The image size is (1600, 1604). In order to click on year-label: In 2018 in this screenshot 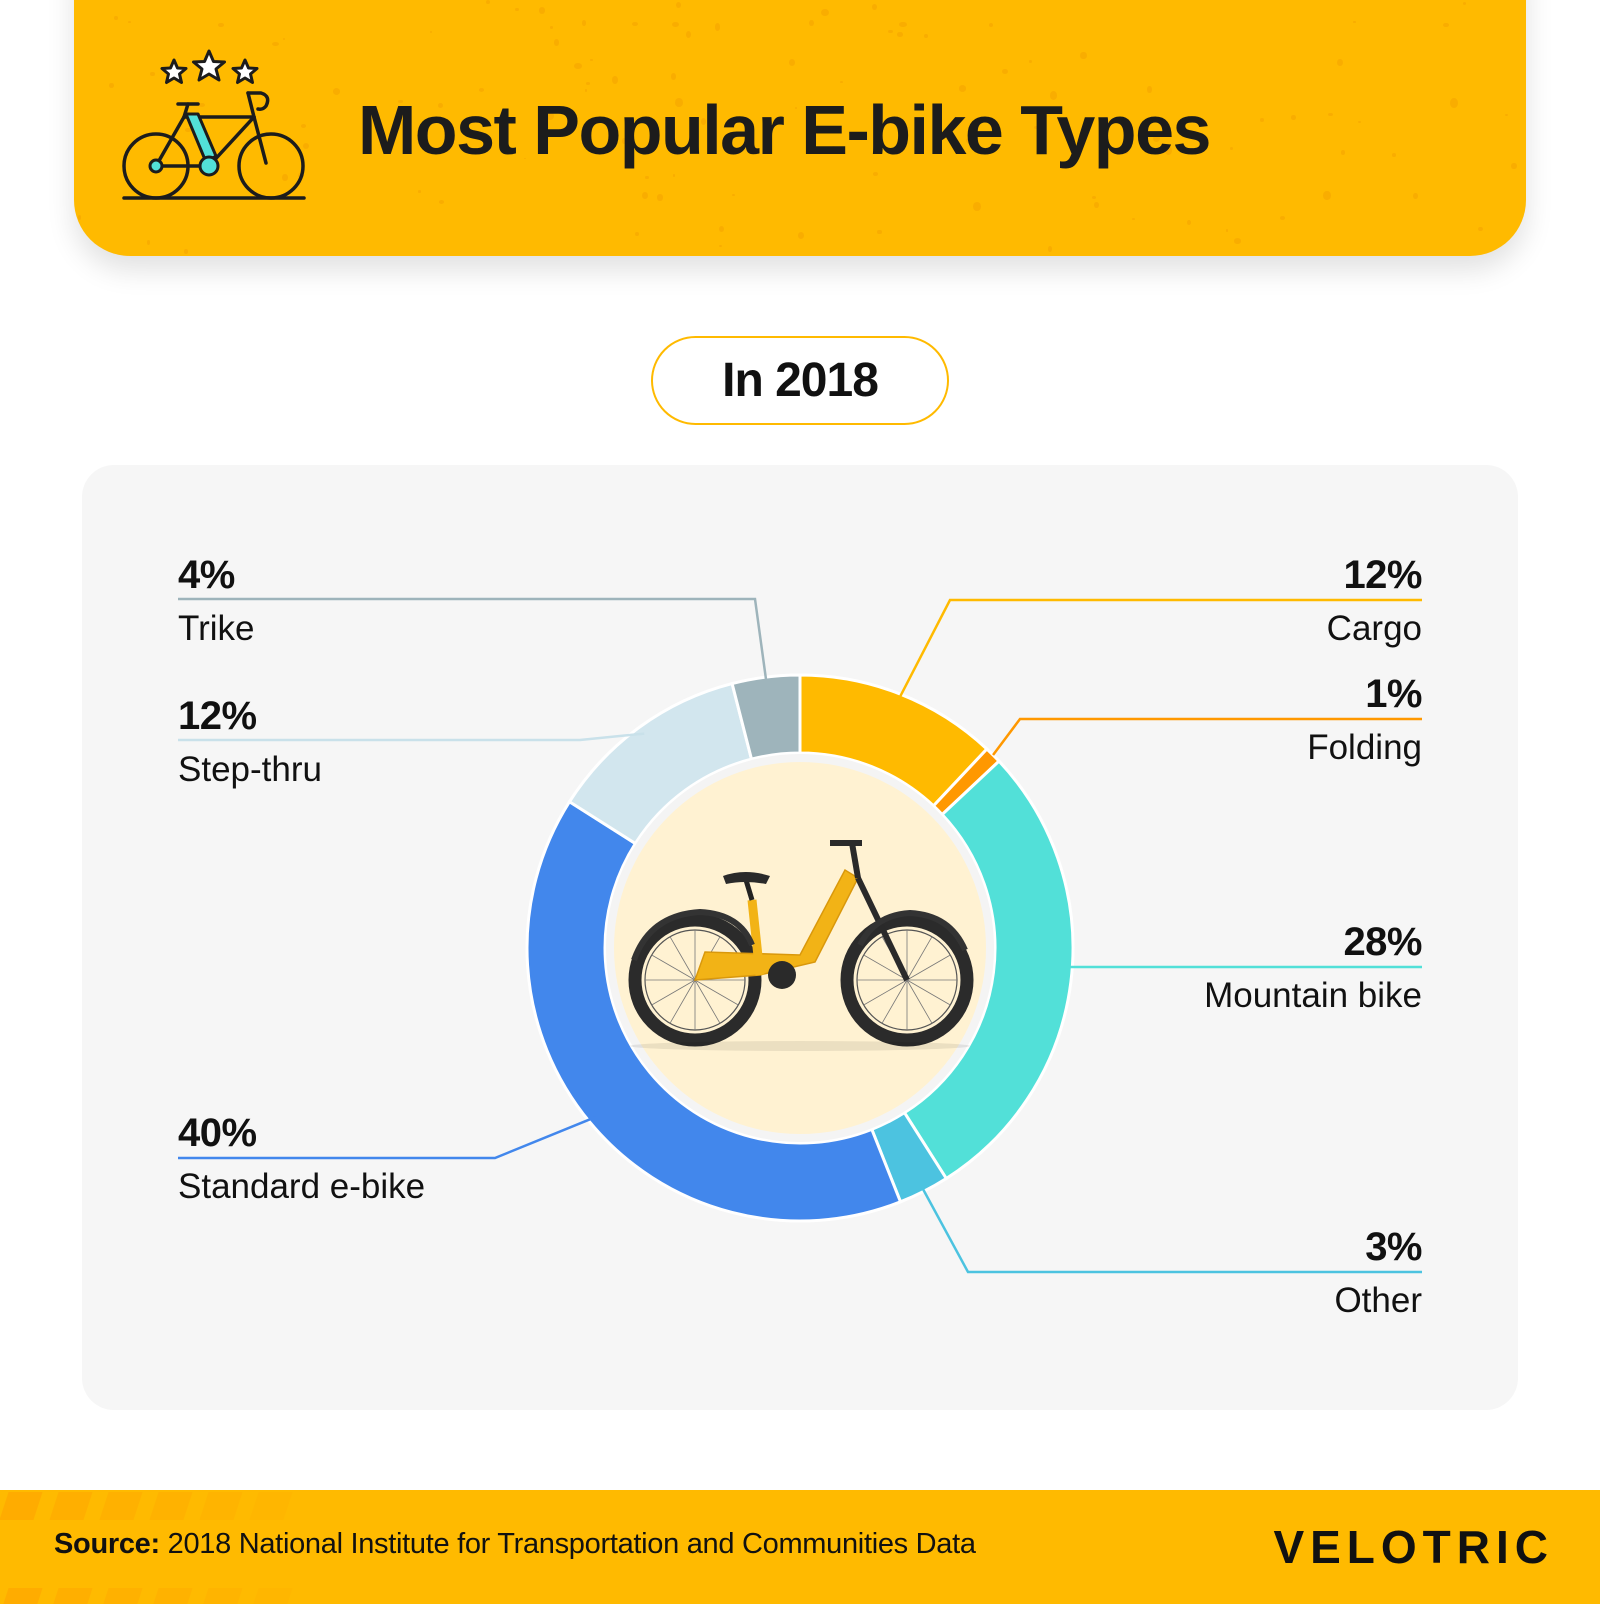, I will do `click(800, 380)`.